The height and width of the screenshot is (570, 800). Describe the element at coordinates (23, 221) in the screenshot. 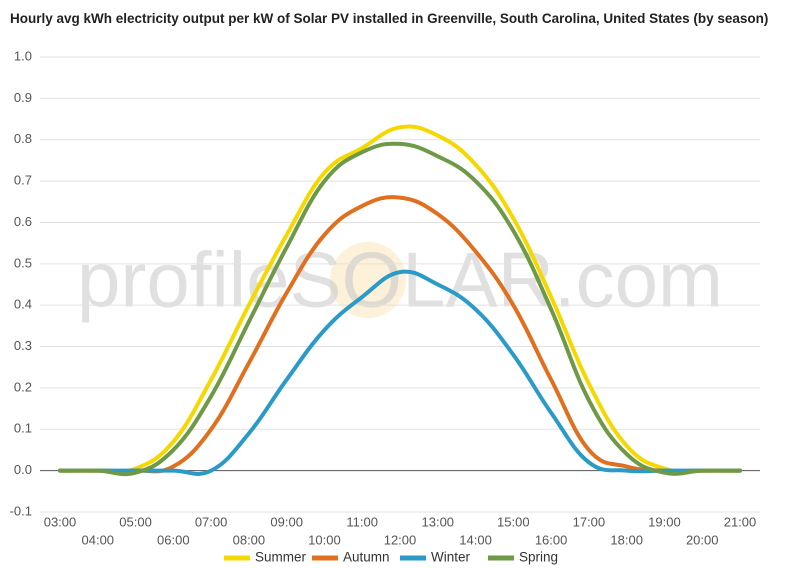

I see `y-tick-label: 0.6` at that location.